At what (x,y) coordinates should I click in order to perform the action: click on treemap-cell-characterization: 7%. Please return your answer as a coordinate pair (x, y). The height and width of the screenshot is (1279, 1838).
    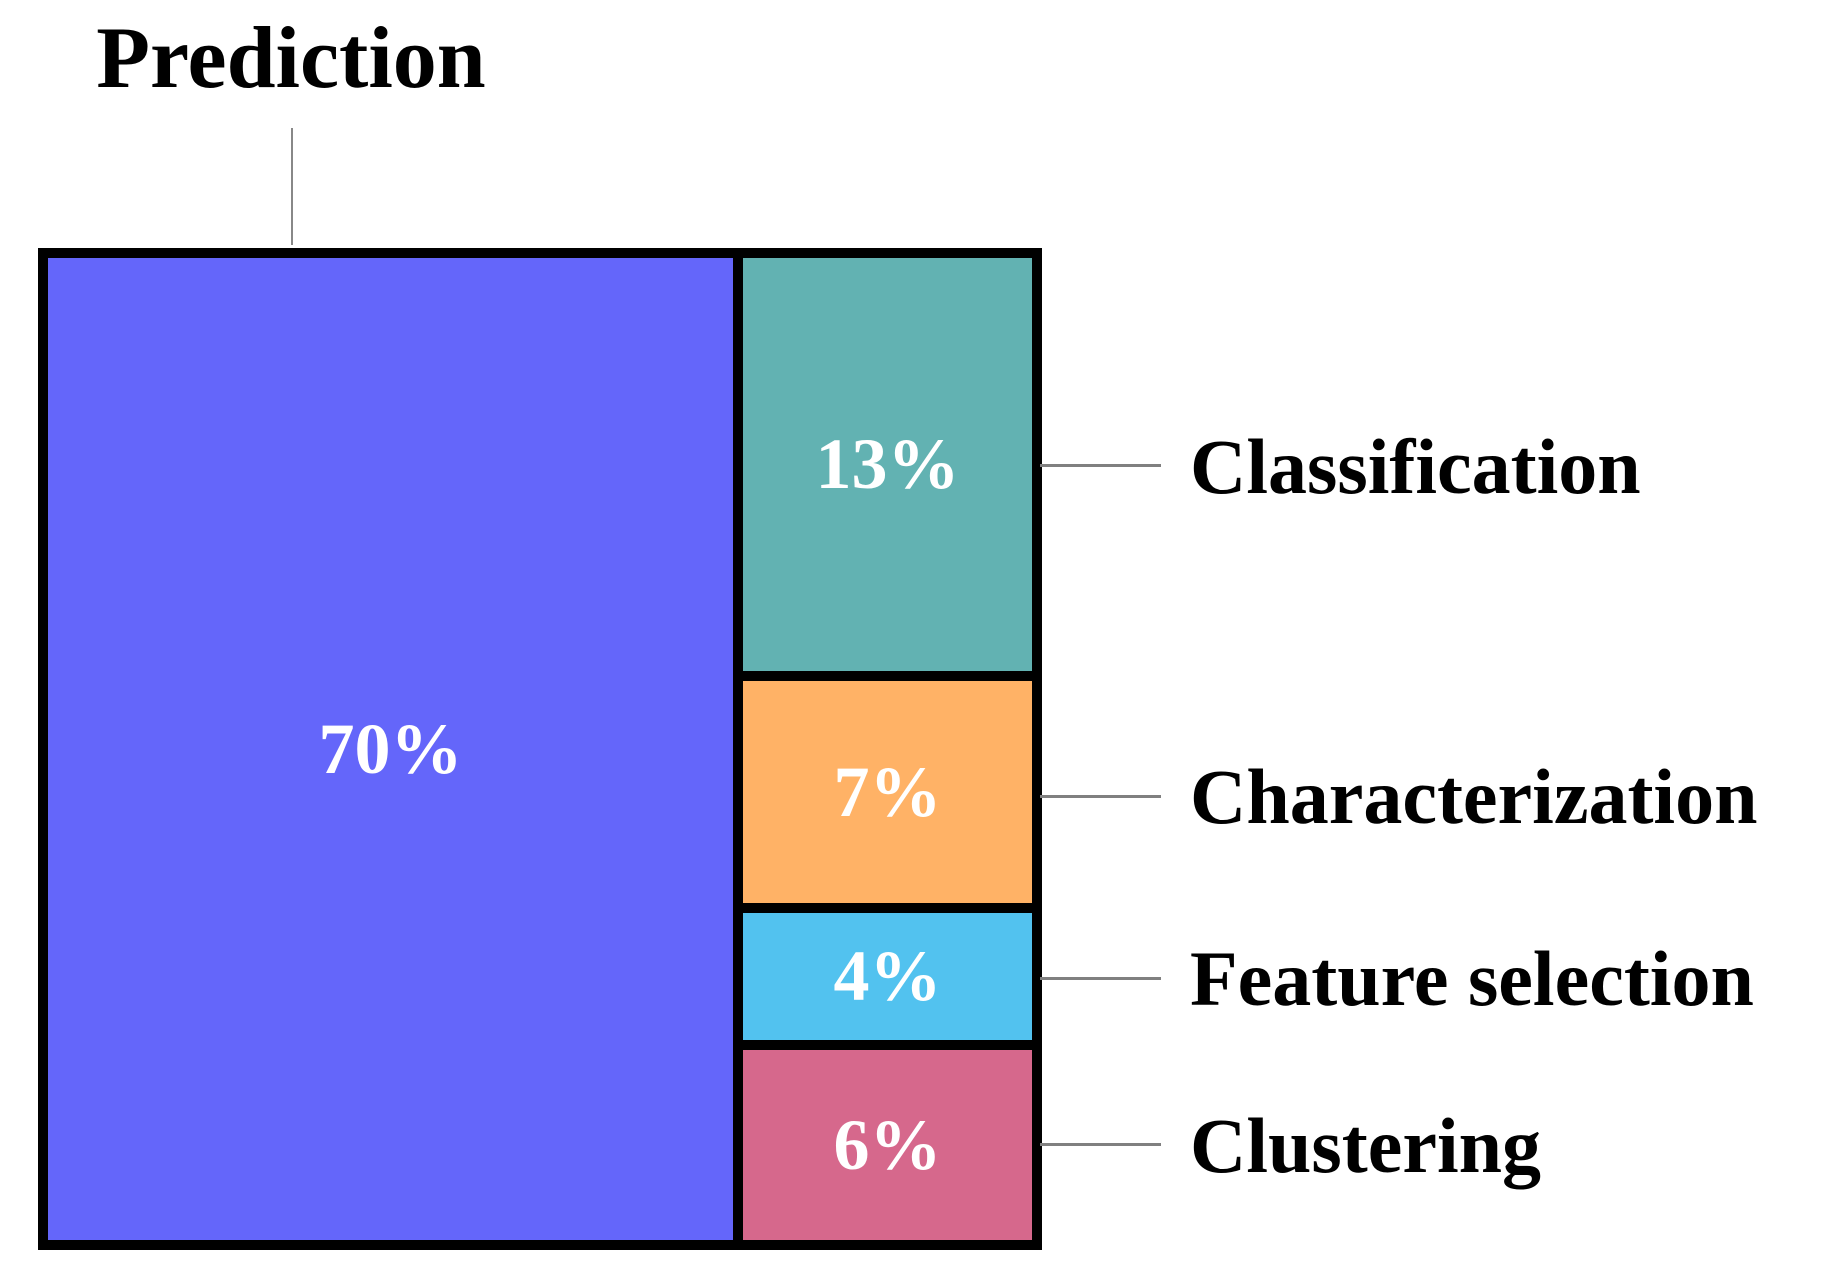
    Looking at the image, I should click on (887, 791).